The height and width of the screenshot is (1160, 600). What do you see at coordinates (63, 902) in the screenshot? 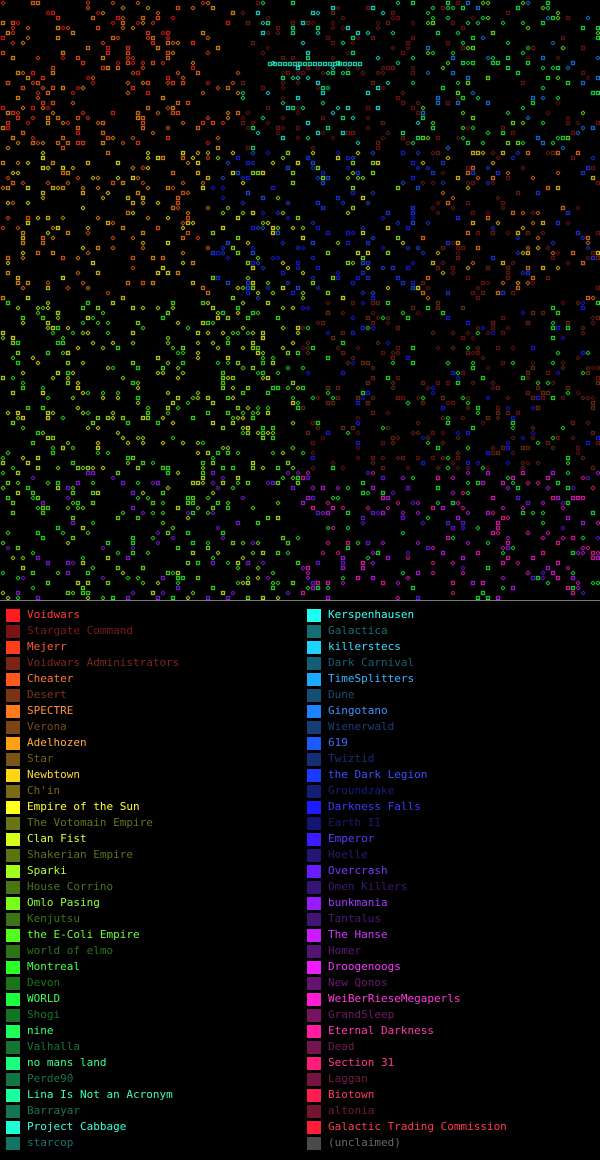
I see `legend-label: Omlo Pasing` at bounding box center [63, 902].